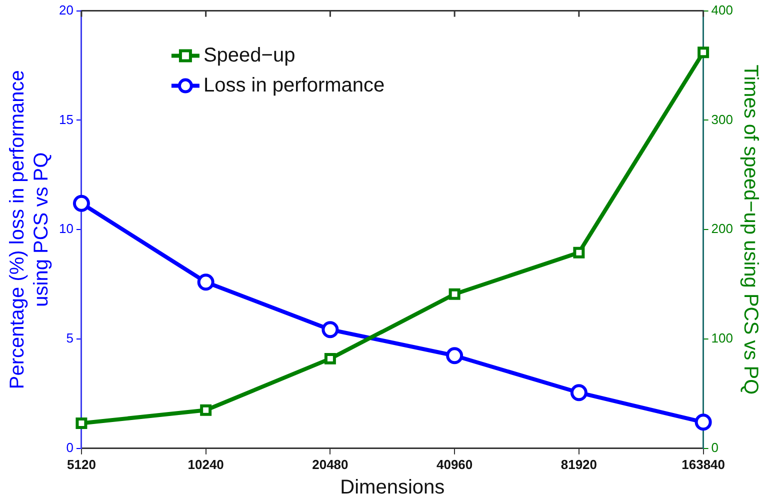 The height and width of the screenshot is (504, 768). I want to click on x-tick-label: 81920, so click(579, 464).